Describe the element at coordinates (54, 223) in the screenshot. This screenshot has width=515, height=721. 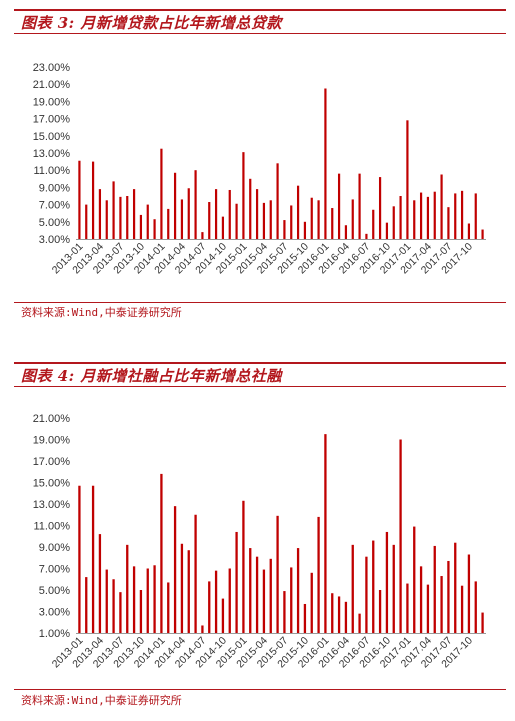
I see `y-tick-label: 5.00%` at that location.